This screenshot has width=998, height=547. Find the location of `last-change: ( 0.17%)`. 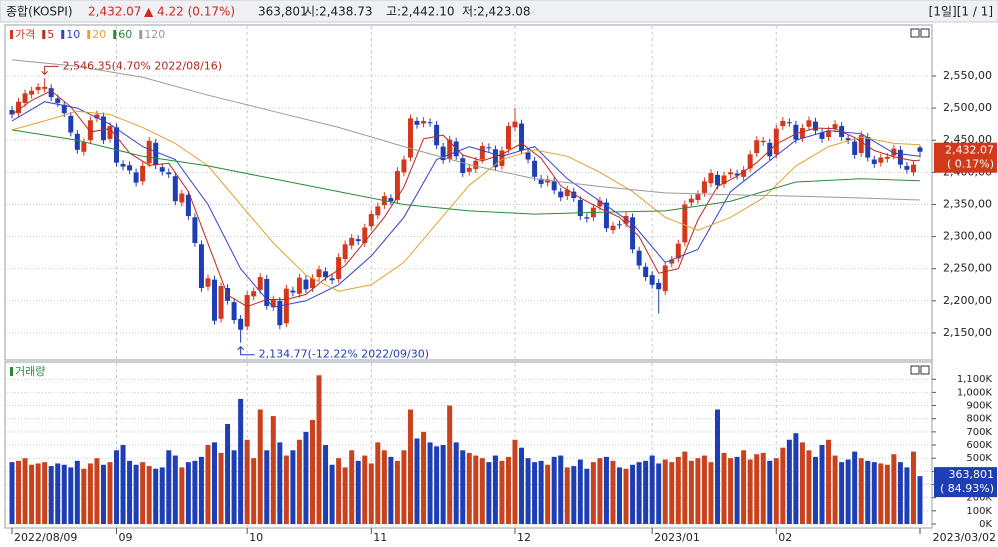

last-change: ( 0.17%) is located at coordinates (970, 164).